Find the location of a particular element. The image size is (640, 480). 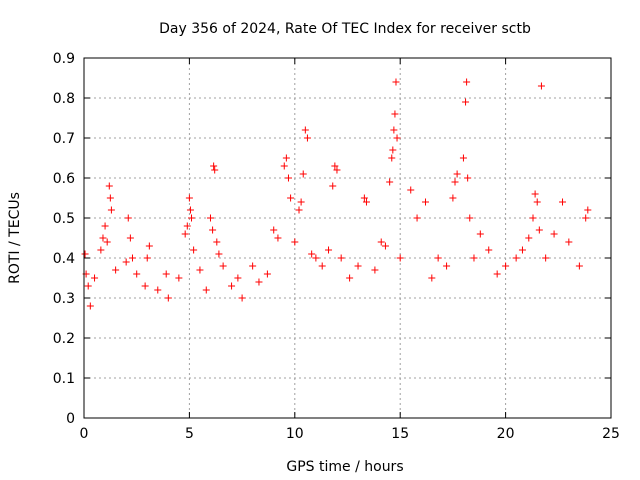

y-tick-label: 0.5 is located at coordinates (64, 219).